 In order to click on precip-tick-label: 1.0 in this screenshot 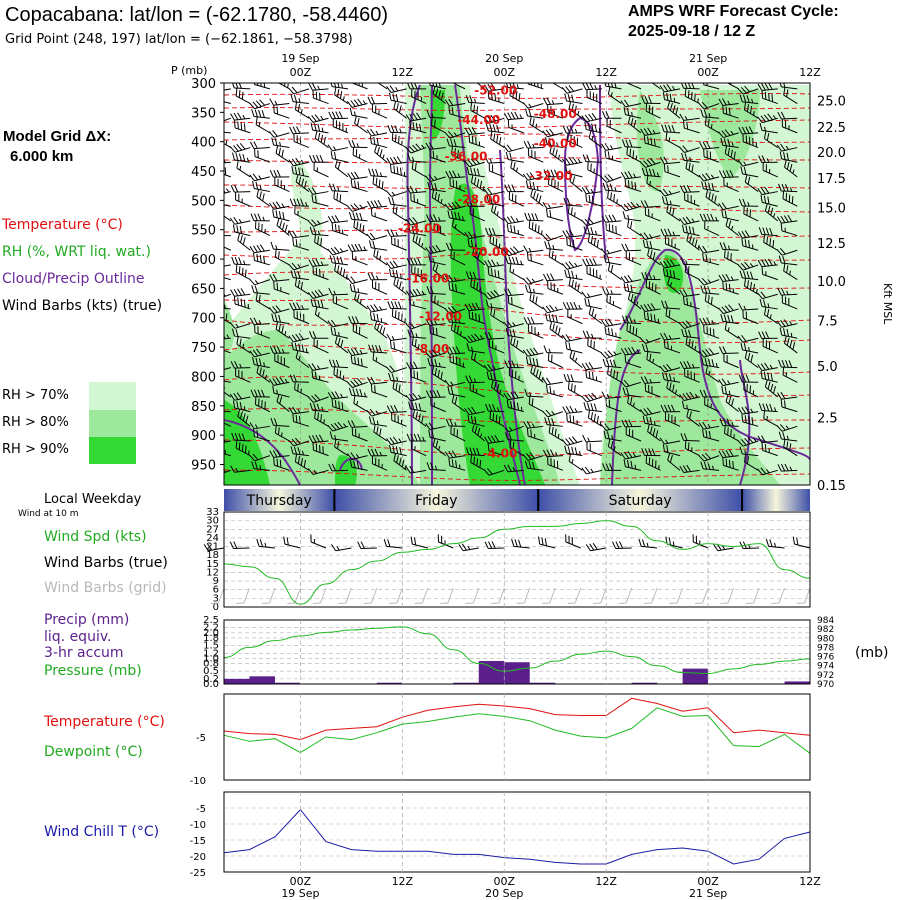, I will do `click(211, 658)`.